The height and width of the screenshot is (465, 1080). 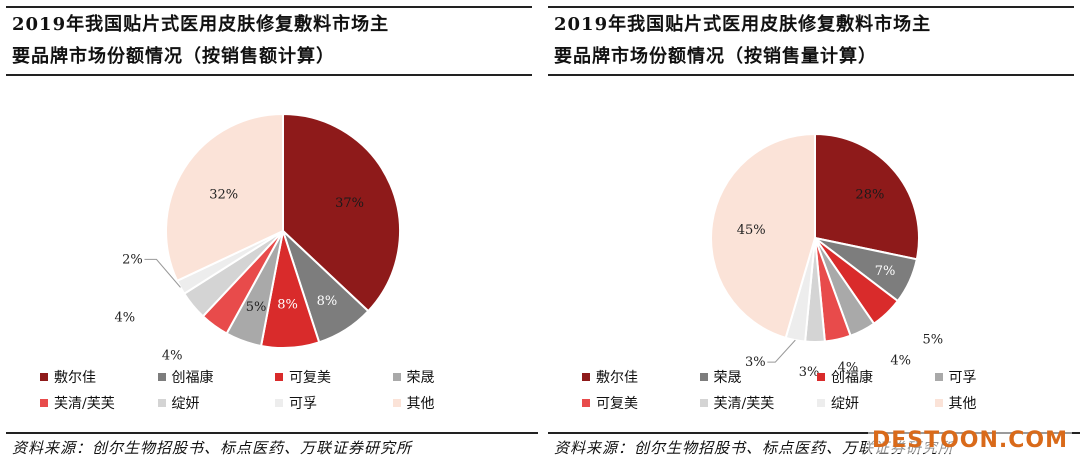 What do you see at coordinates (811, 41) in the screenshot?
I see `chart-title-box: 2019年我国贴片式医用皮肤修复敷料市场主 要品牌市场份额情况（按销售量计算）` at bounding box center [811, 41].